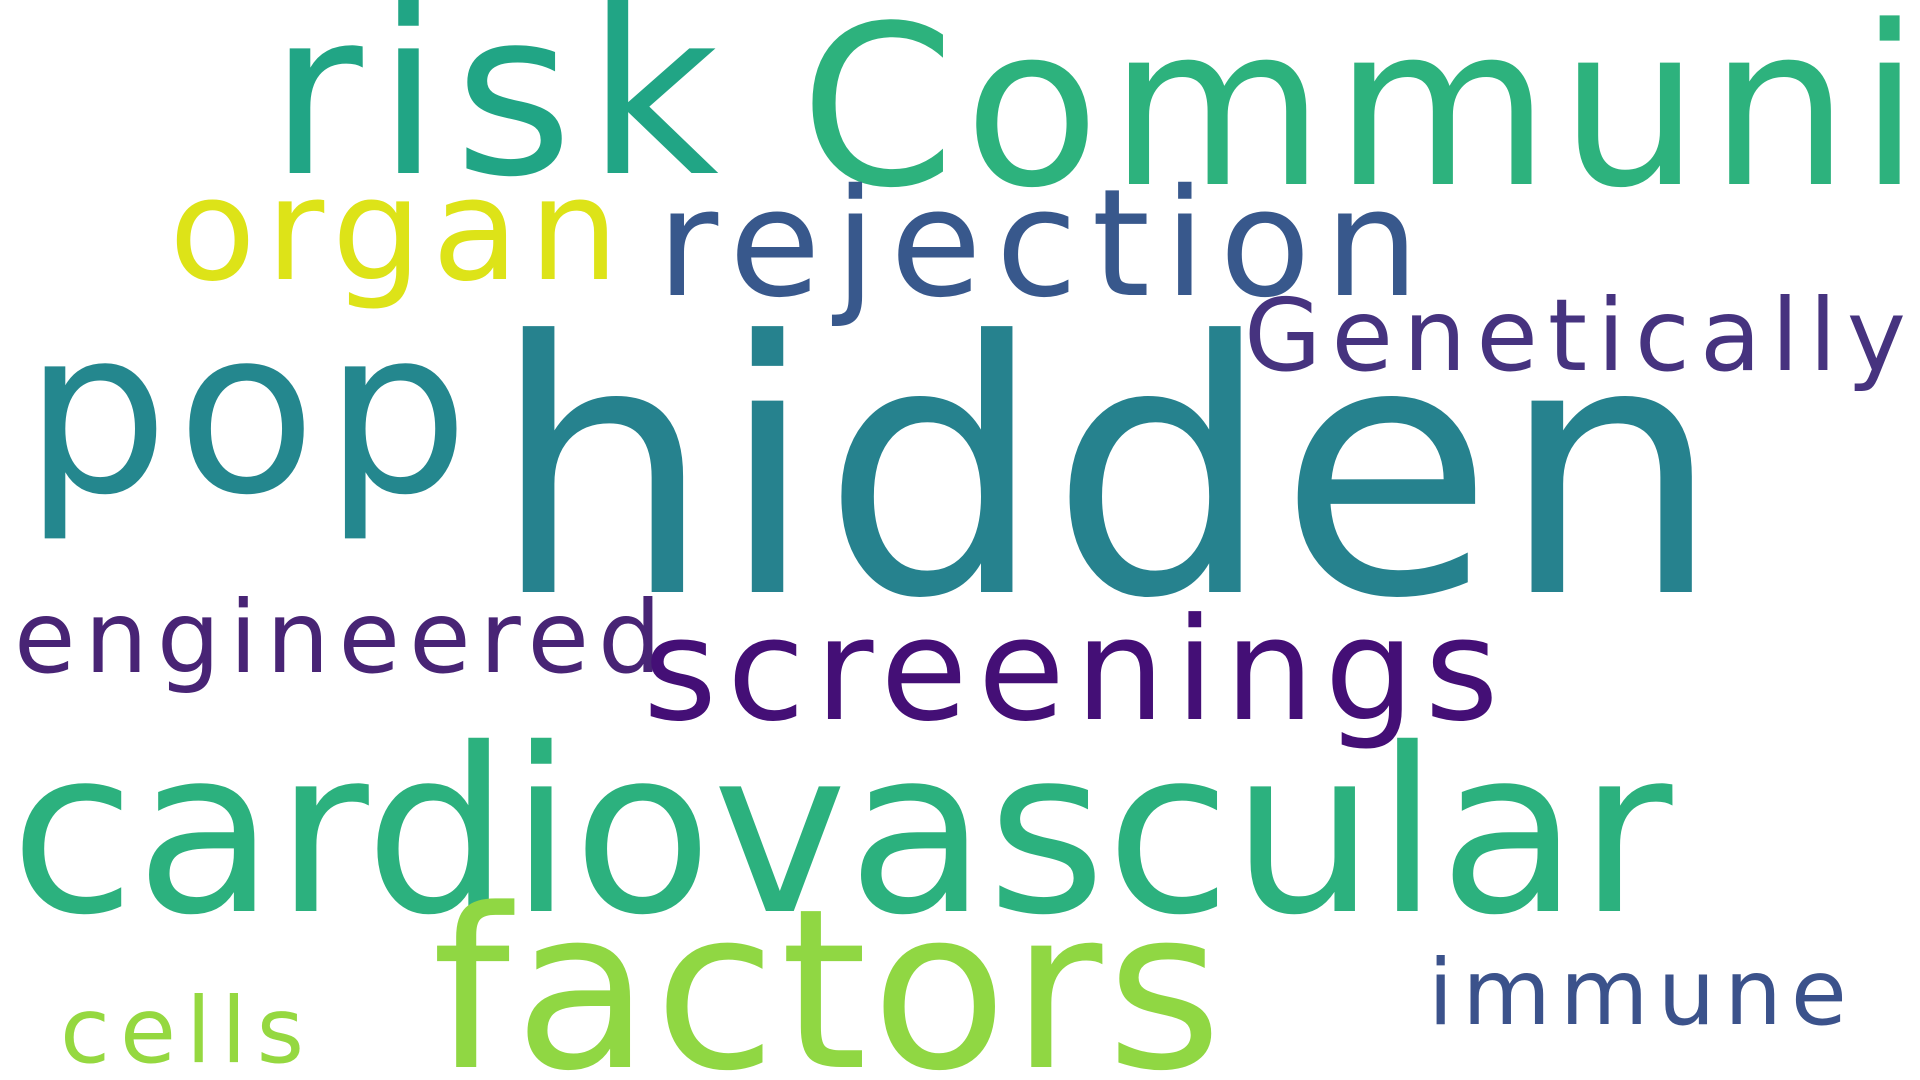 This screenshot has height=1080, width=1920. I want to click on word-community: Community, so click(1360, 118).